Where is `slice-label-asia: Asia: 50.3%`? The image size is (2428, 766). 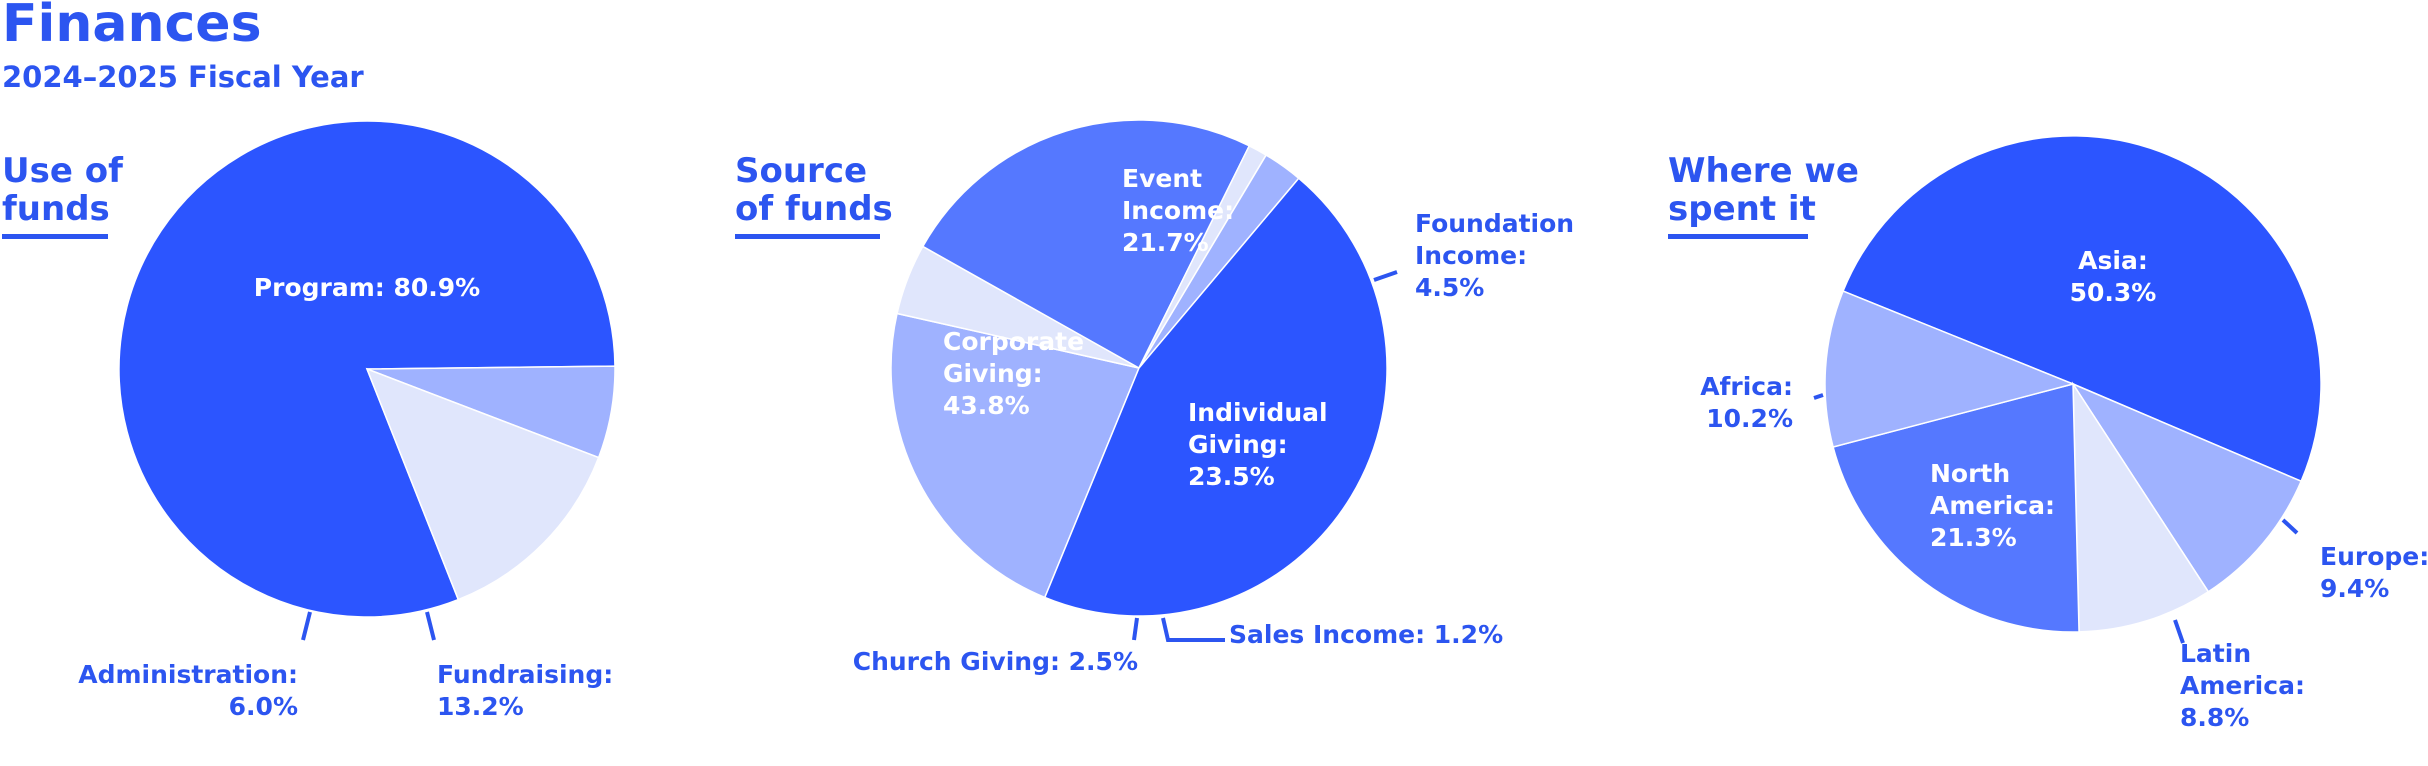 slice-label-asia: Asia: 50.3% is located at coordinates (2113, 276).